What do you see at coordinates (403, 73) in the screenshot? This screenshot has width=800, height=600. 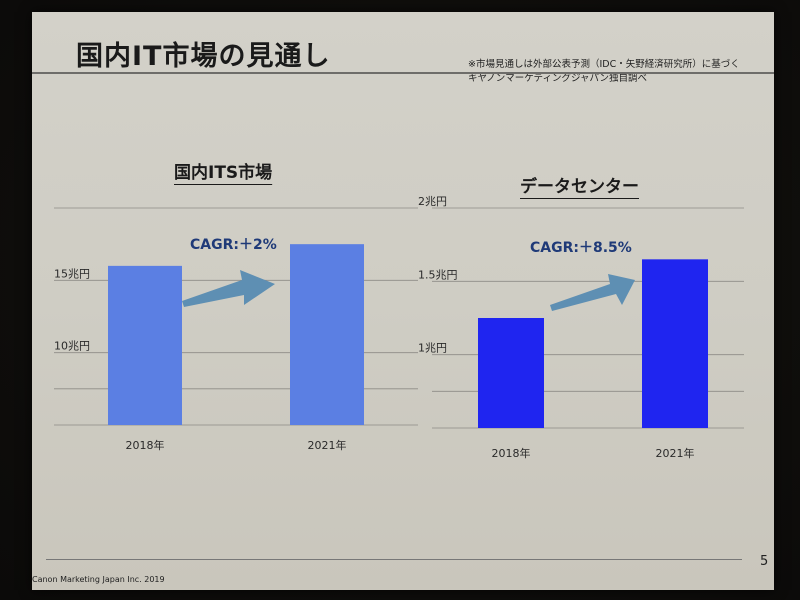 I see `title-divider` at bounding box center [403, 73].